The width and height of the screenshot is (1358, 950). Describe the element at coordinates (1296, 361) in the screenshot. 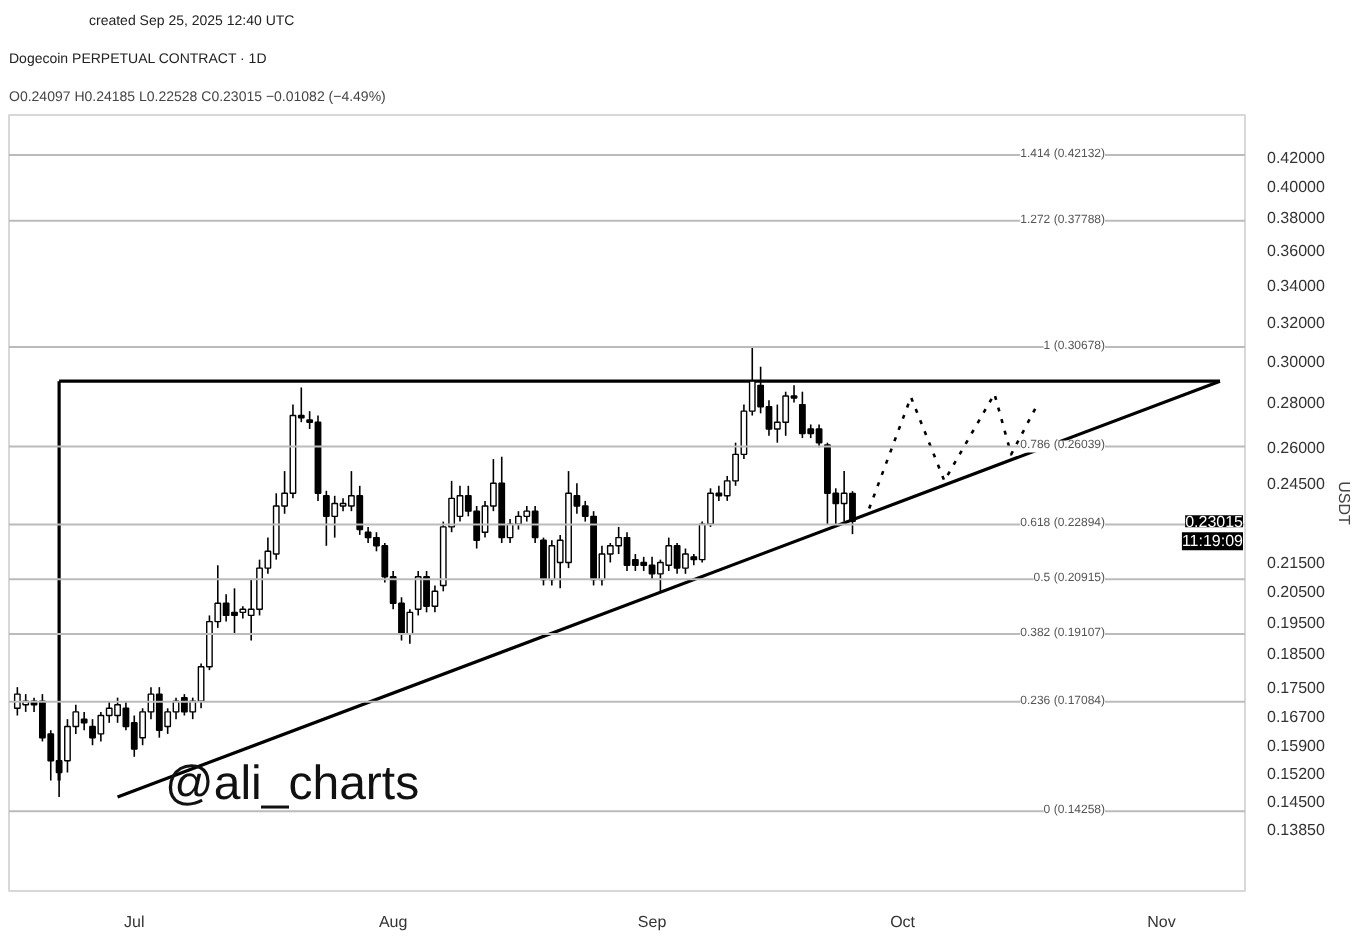

I see `y-tick-label: 0.30000` at that location.